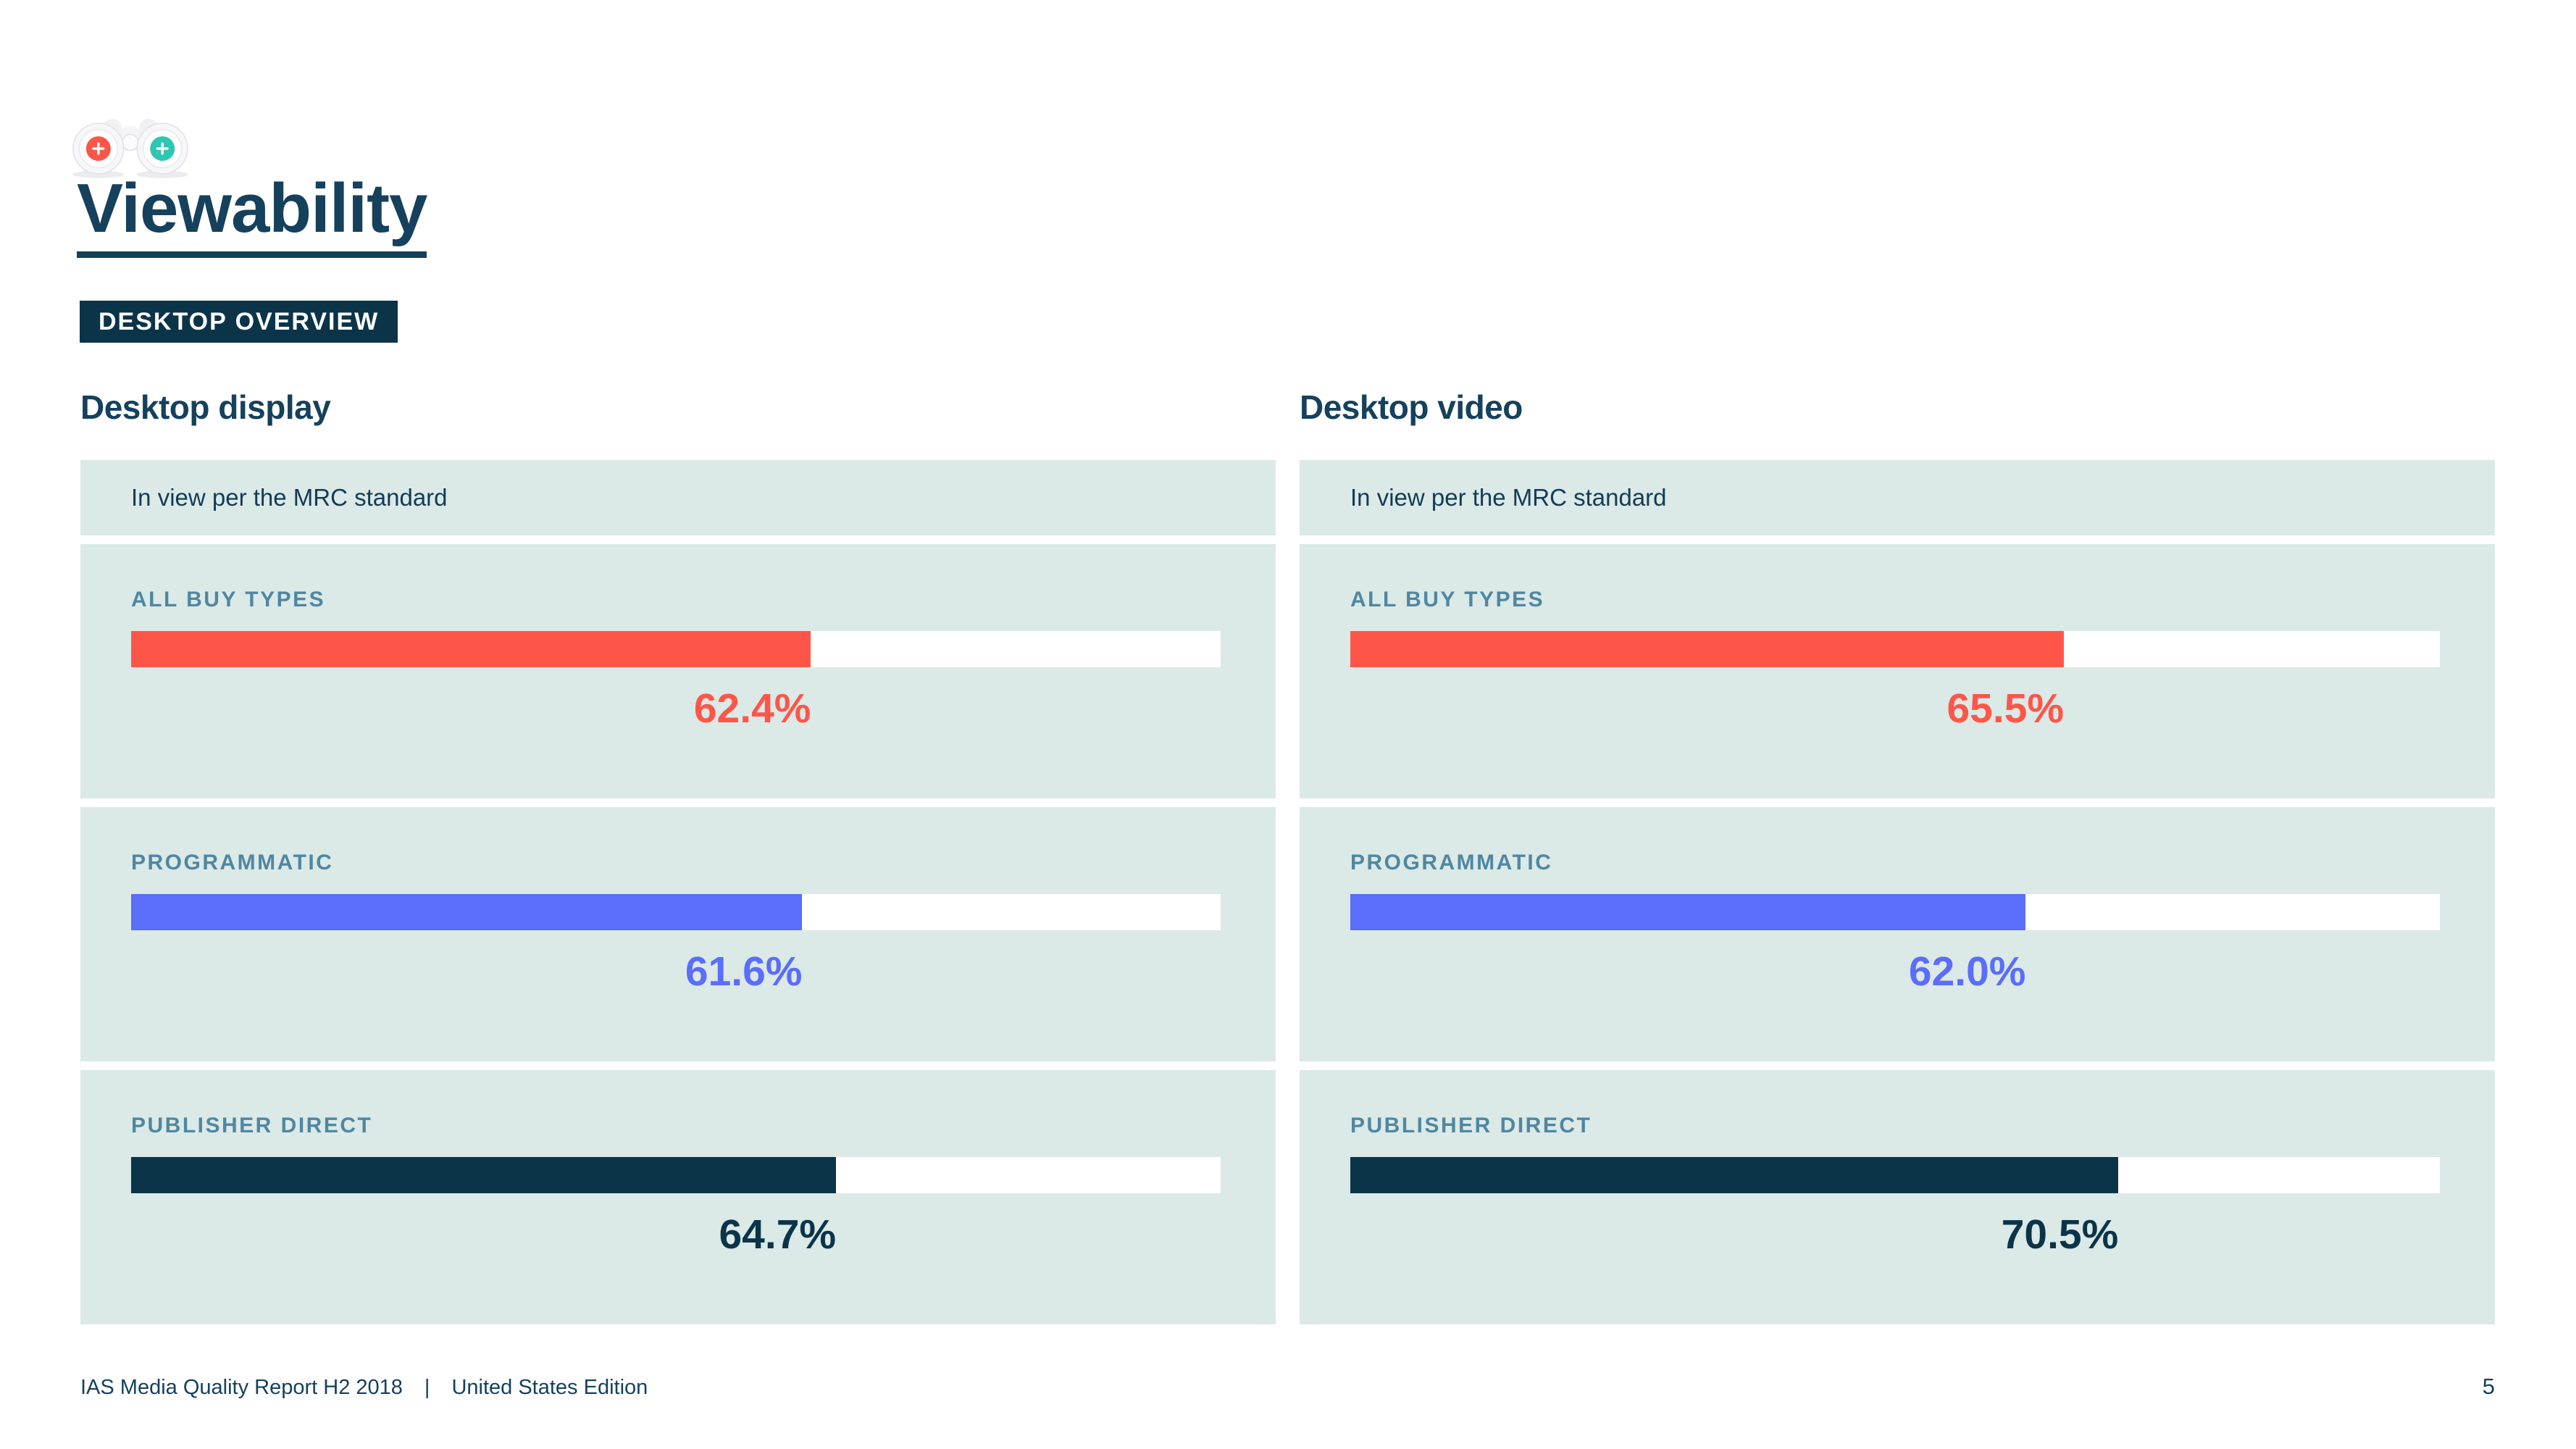 The height and width of the screenshot is (1449, 2576). I want to click on binoculars-icon, so click(130, 148).